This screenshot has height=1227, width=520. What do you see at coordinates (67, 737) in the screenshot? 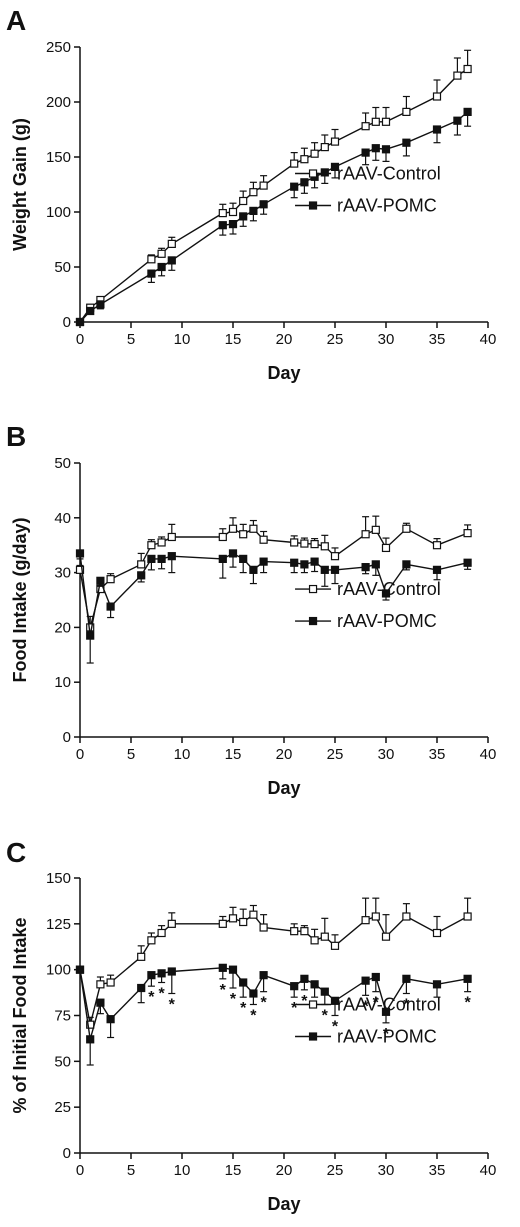
I see `y-tick-label: 0` at bounding box center [67, 737].